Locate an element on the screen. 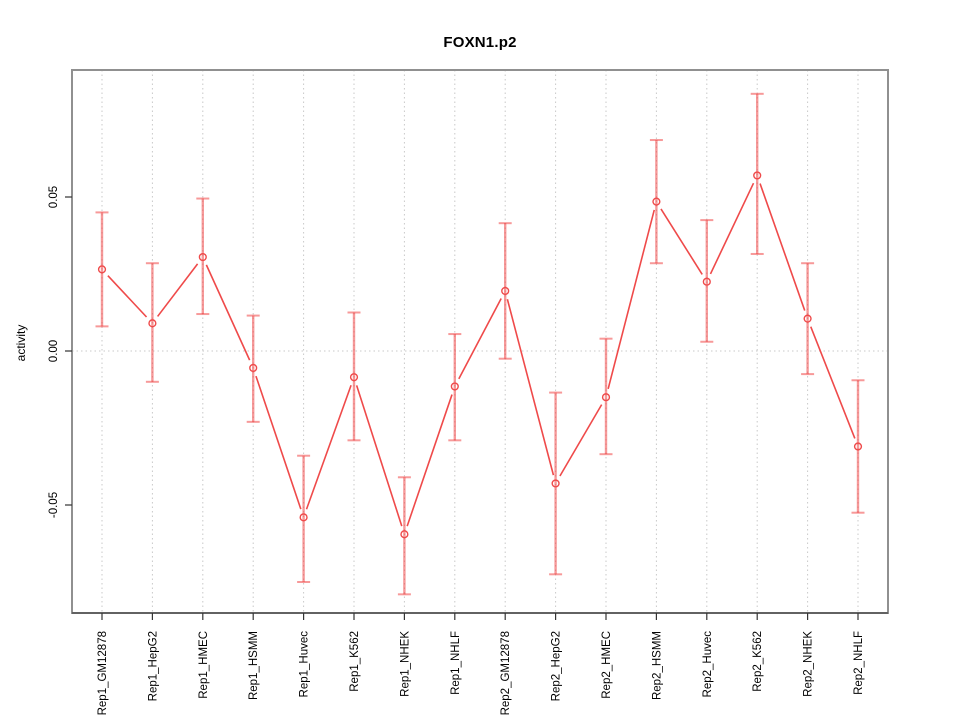  x-tick-label: Rep1_NHEK is located at coordinates (405, 664).